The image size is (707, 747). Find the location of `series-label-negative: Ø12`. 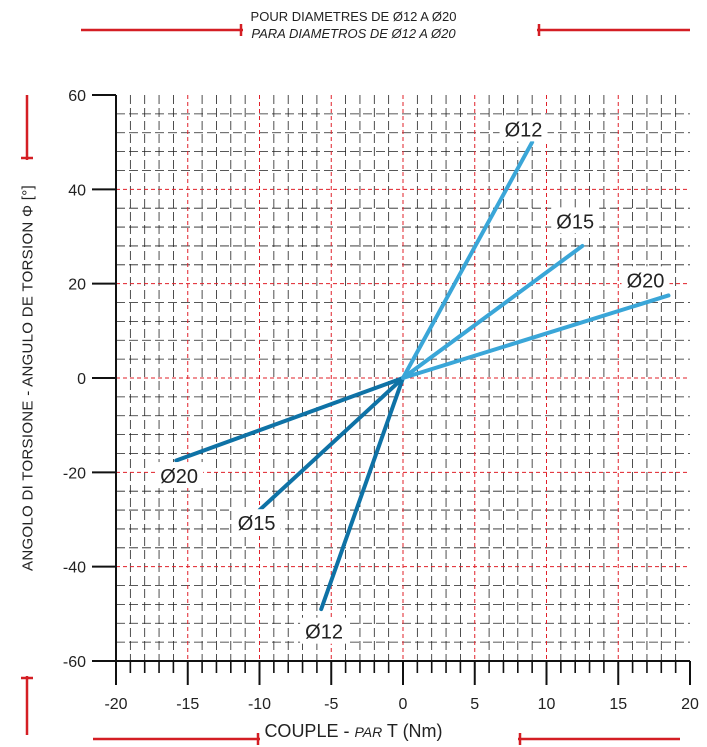

series-label-negative: Ø12 is located at coordinates (324, 633).